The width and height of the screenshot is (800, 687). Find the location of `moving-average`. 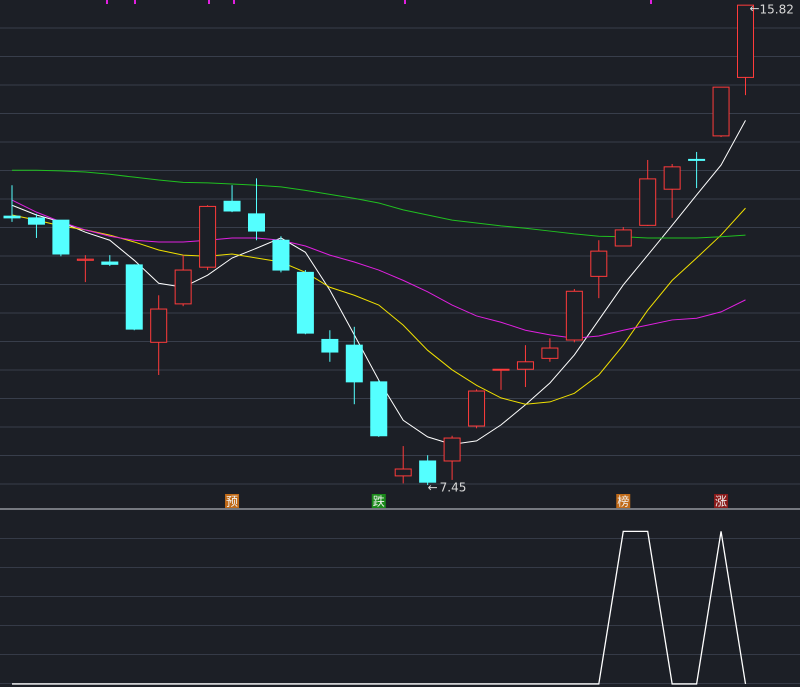

moving-average is located at coordinates (379, 204).